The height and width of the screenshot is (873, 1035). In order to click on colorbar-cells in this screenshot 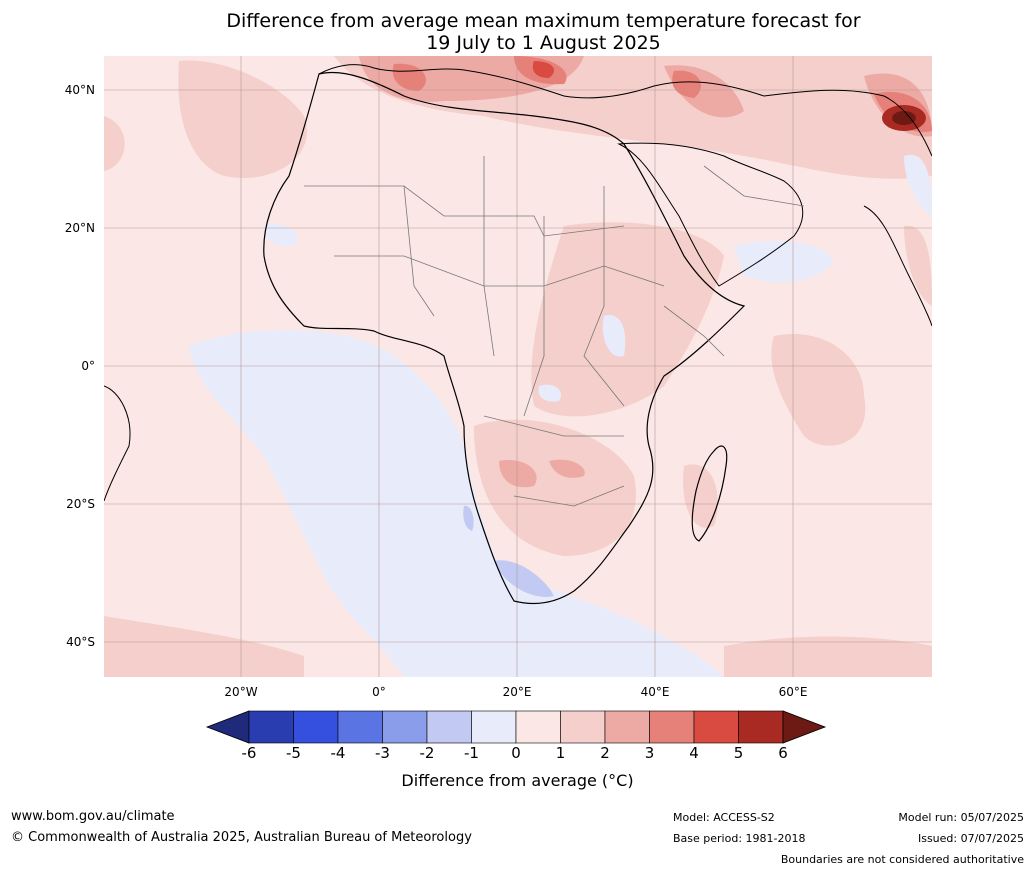, I will do `click(516, 727)`.